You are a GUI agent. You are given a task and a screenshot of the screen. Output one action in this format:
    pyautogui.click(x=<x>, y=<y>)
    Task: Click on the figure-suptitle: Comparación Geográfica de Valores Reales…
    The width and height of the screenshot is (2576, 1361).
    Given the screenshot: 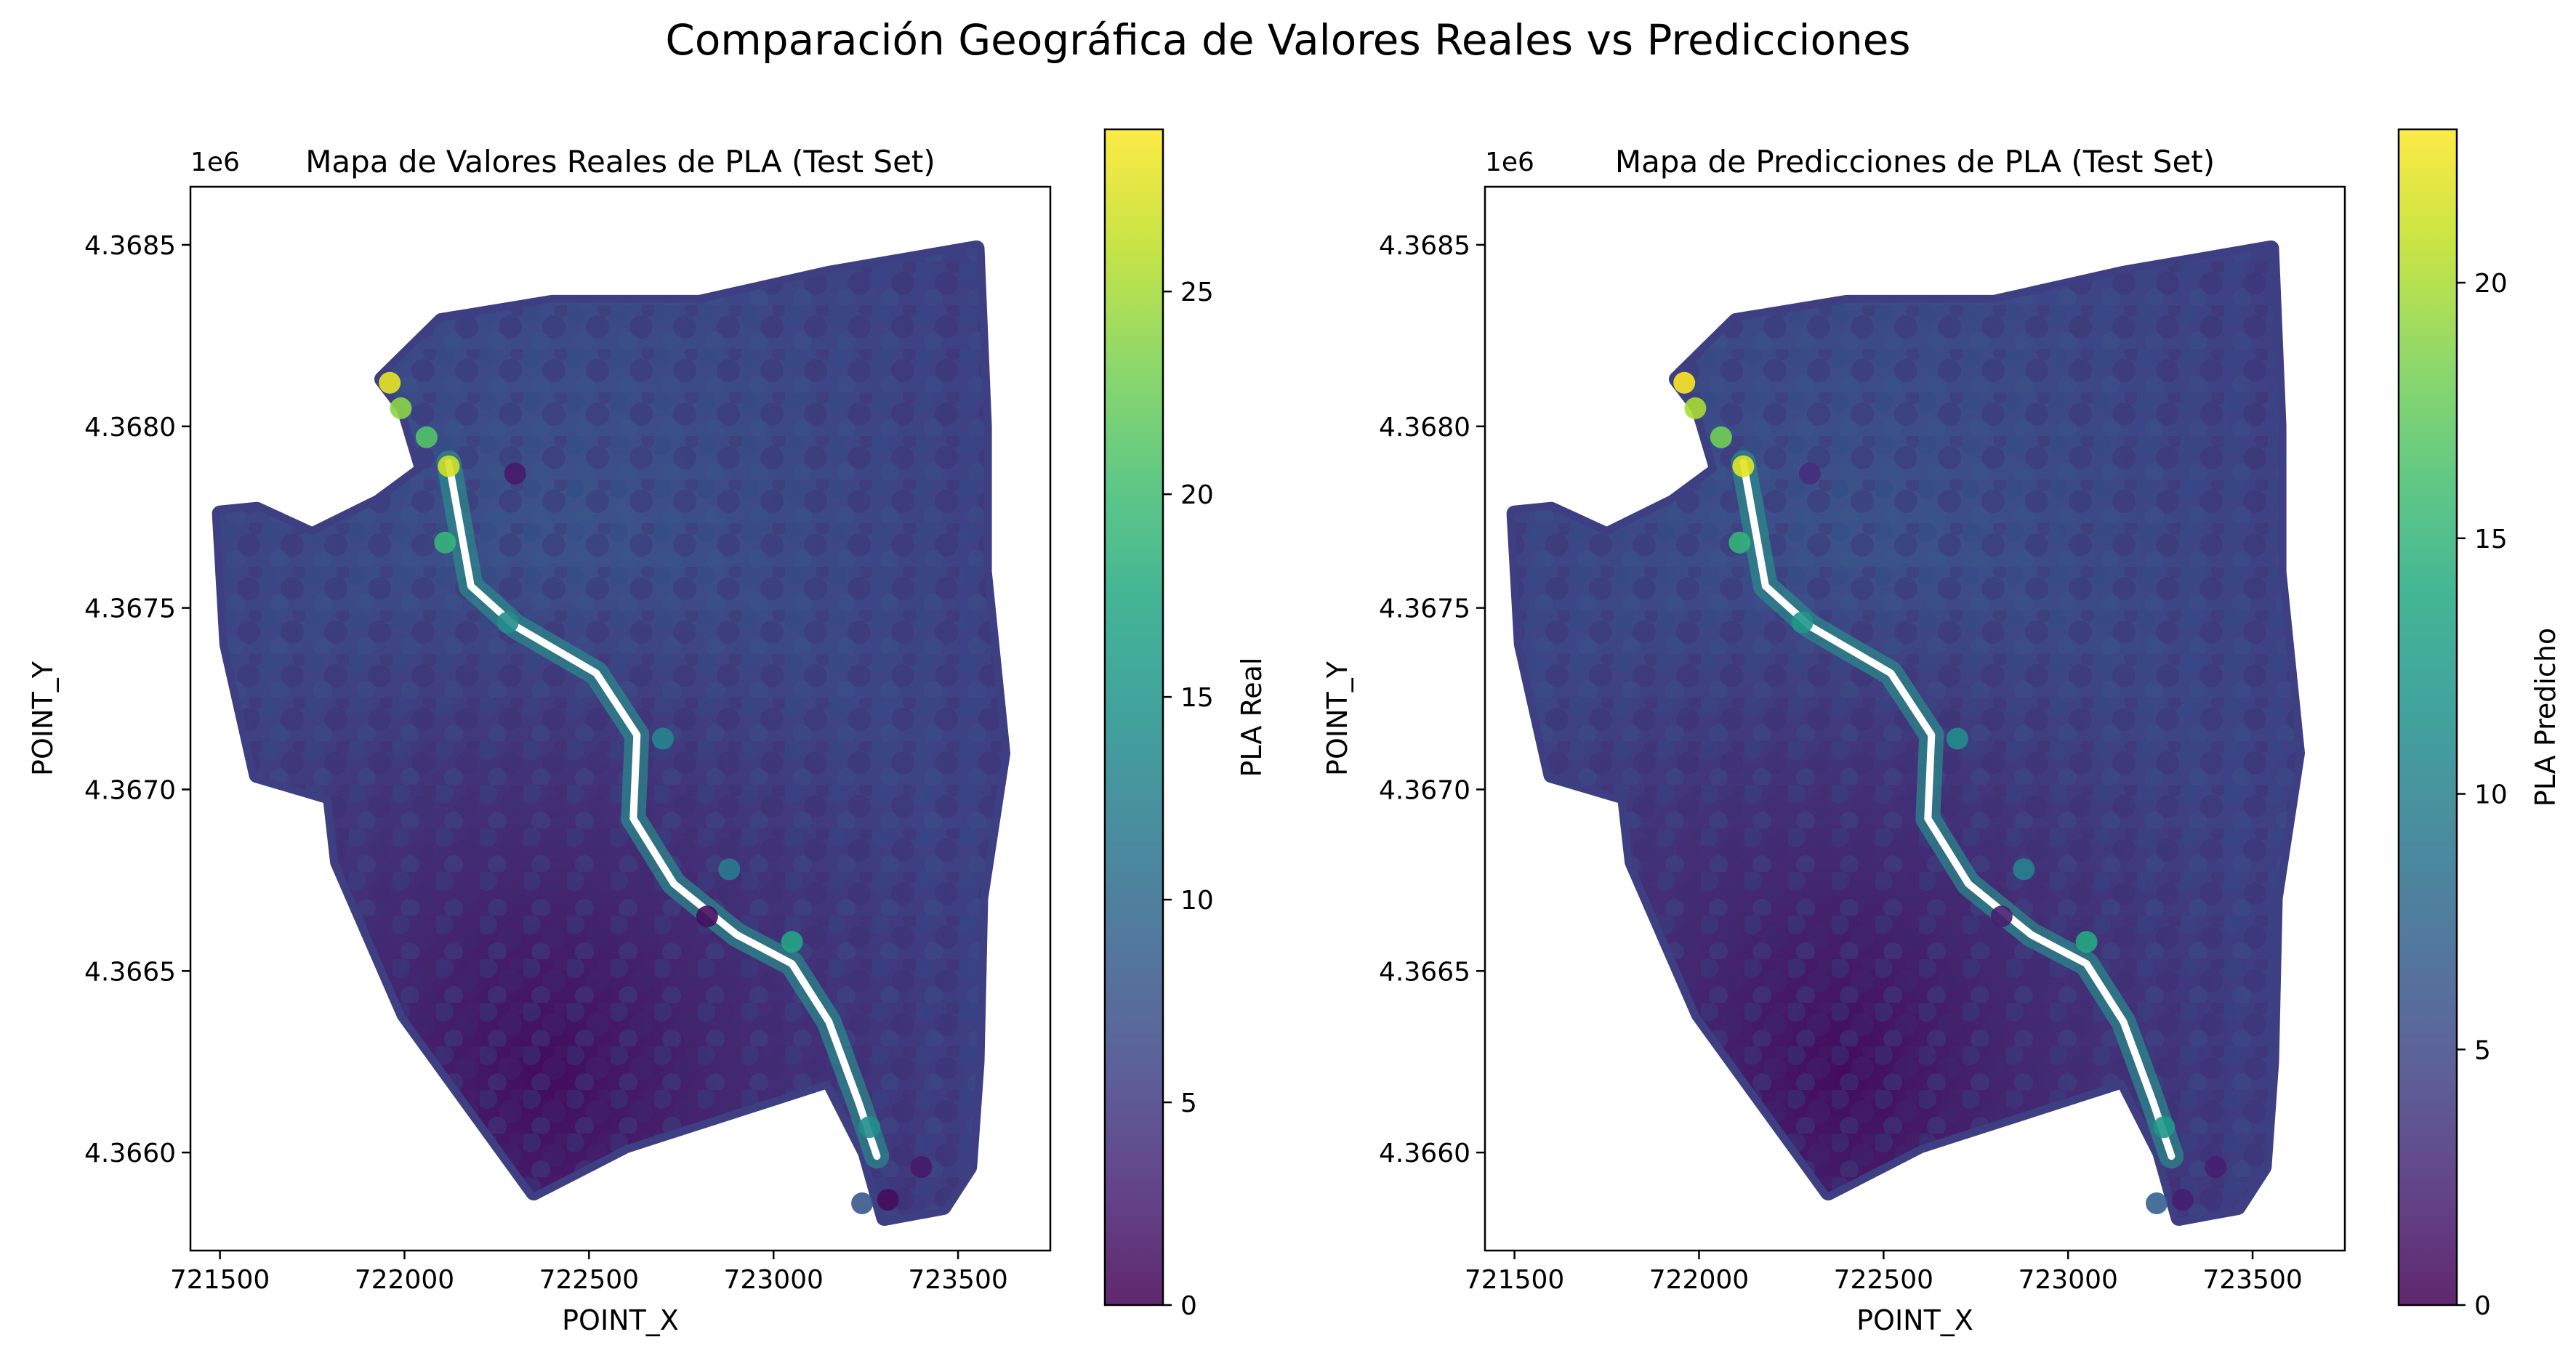 What is the action you would take?
    pyautogui.click(x=1287, y=40)
    